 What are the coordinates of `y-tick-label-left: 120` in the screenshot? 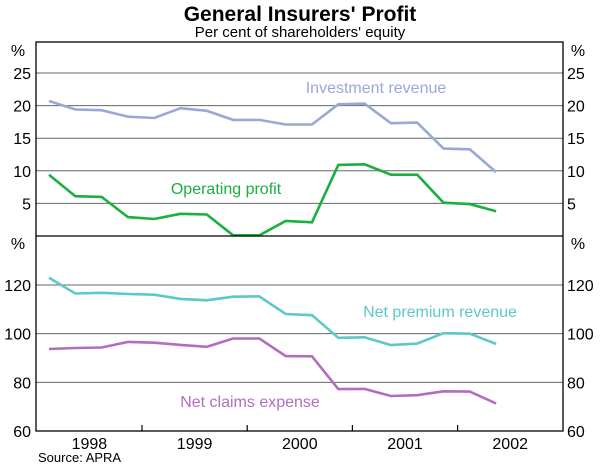 It's located at (17, 286).